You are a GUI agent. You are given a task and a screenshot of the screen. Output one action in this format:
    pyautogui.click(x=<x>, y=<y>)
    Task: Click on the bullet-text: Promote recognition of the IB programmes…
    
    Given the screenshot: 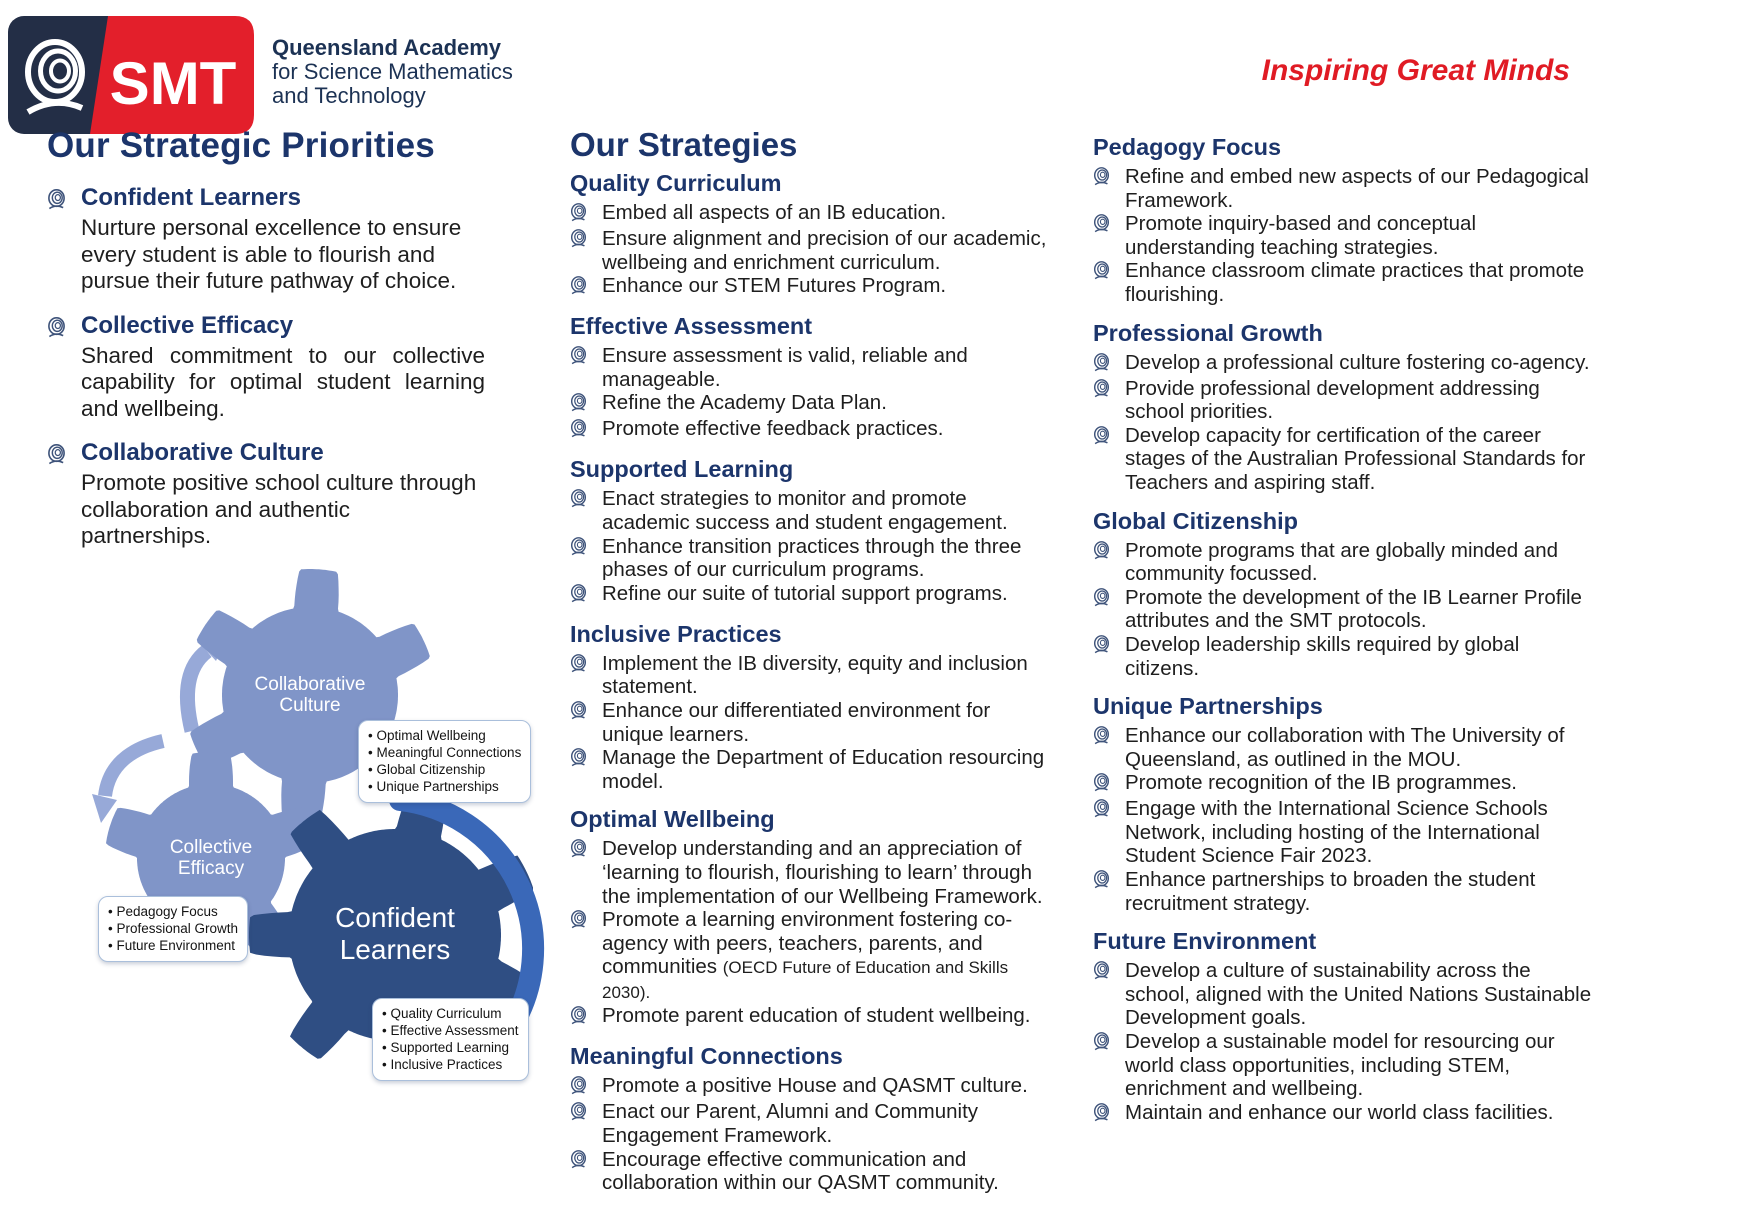 What is the action you would take?
    pyautogui.click(x=1321, y=783)
    